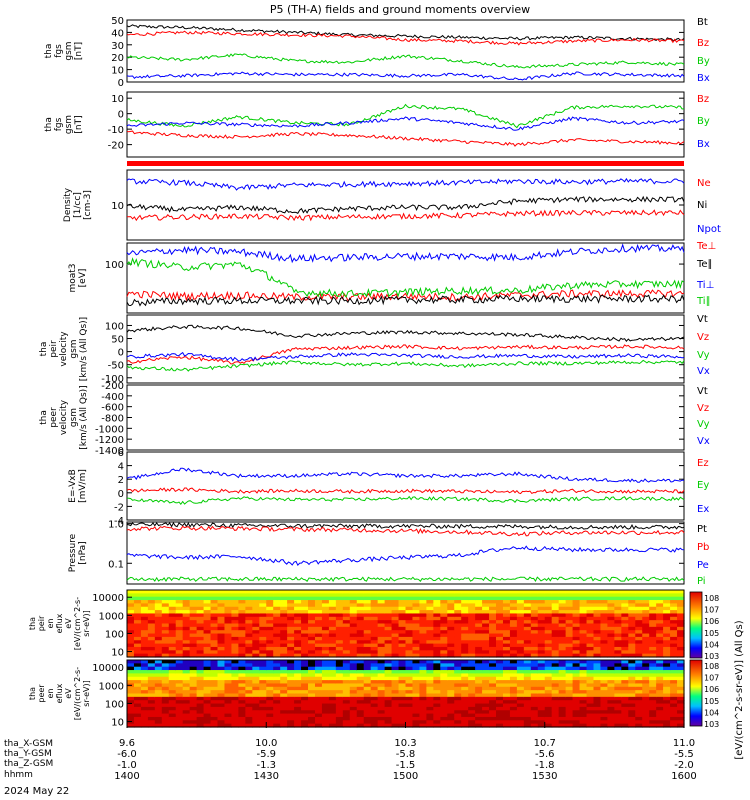 The image size is (750, 800). What do you see at coordinates (64, 417) in the screenshot?
I see `y-axis-label: velocity` at bounding box center [64, 417].